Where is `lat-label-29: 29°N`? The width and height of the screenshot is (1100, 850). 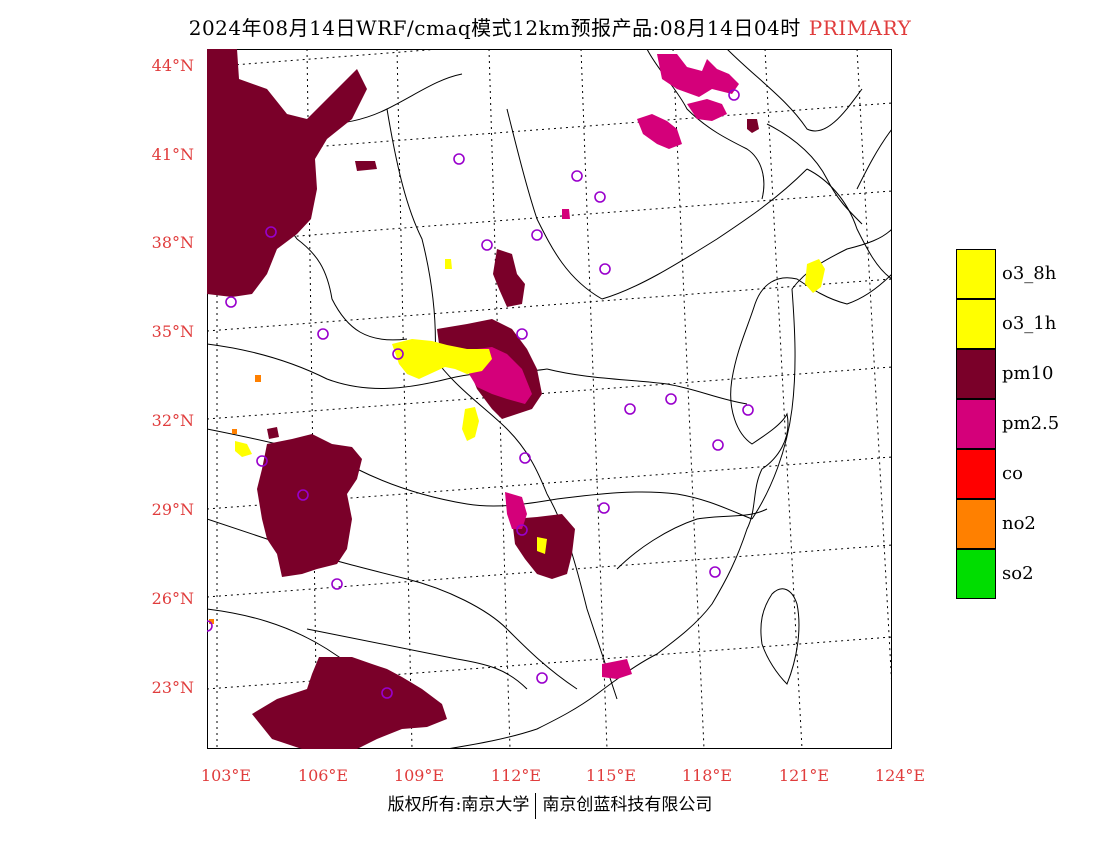 lat-label-29: 29°N is located at coordinates (172, 509).